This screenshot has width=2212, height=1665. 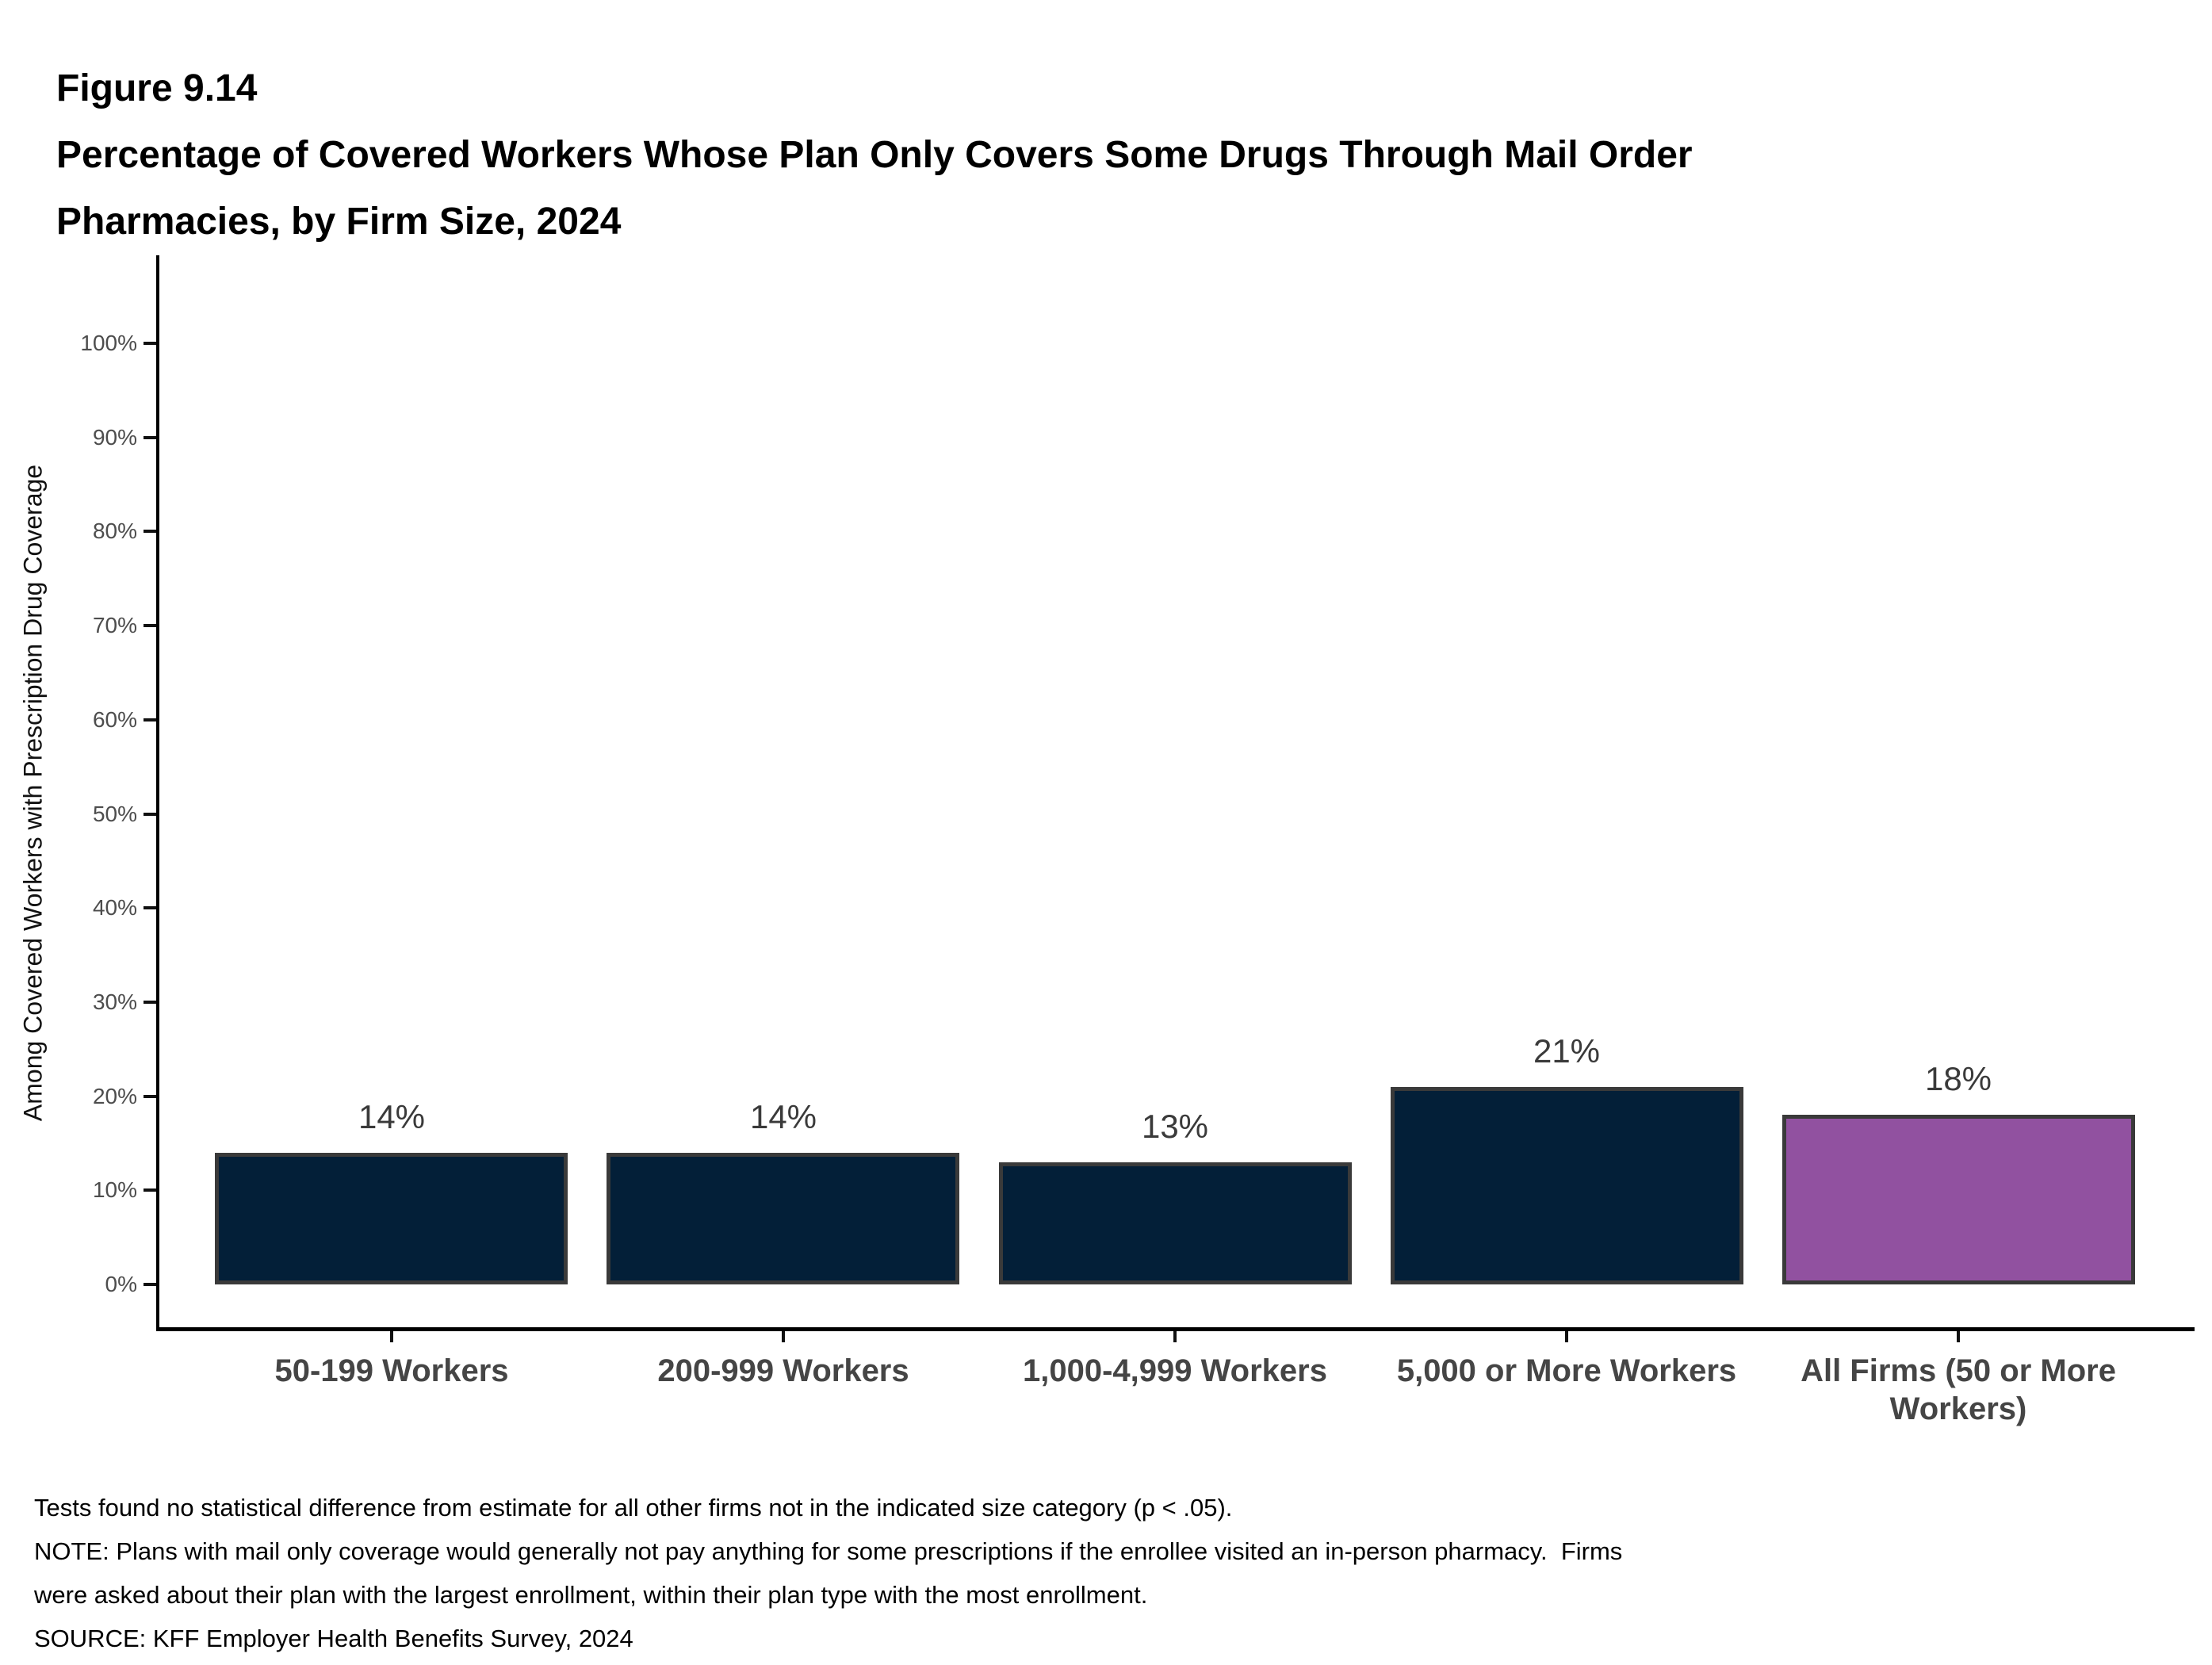 I want to click on y-tick-label: 30%, so click(x=114, y=1001).